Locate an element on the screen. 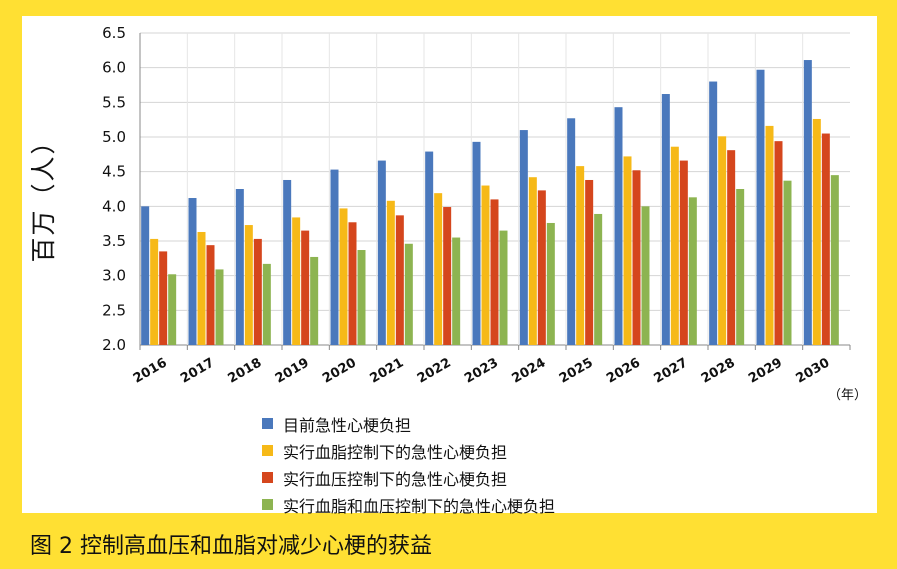 The width and height of the screenshot is (897, 569). x-tick-label: 2028 is located at coordinates (718, 370).